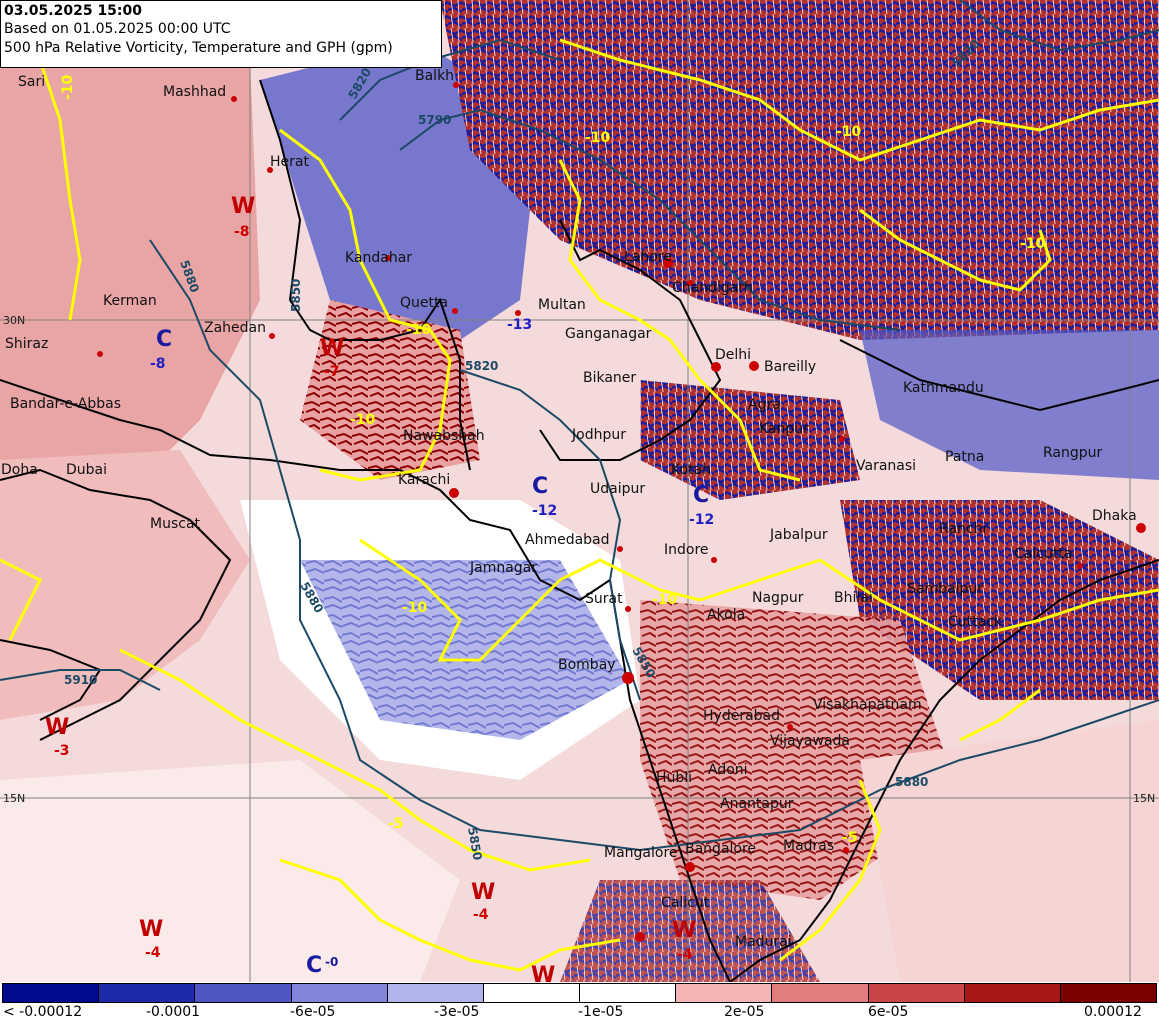  I want to click on city-kandahar: Kandahar, so click(378, 258).